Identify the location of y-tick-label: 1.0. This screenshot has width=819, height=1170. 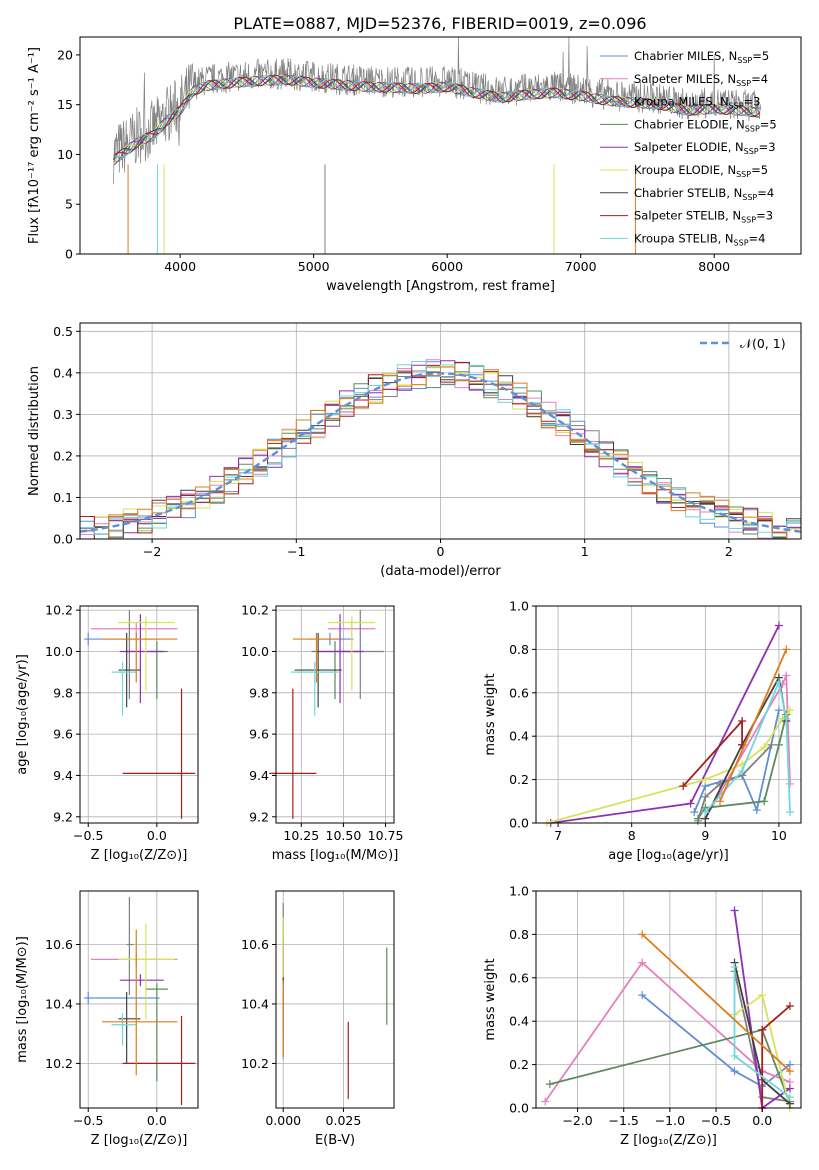
(519, 606).